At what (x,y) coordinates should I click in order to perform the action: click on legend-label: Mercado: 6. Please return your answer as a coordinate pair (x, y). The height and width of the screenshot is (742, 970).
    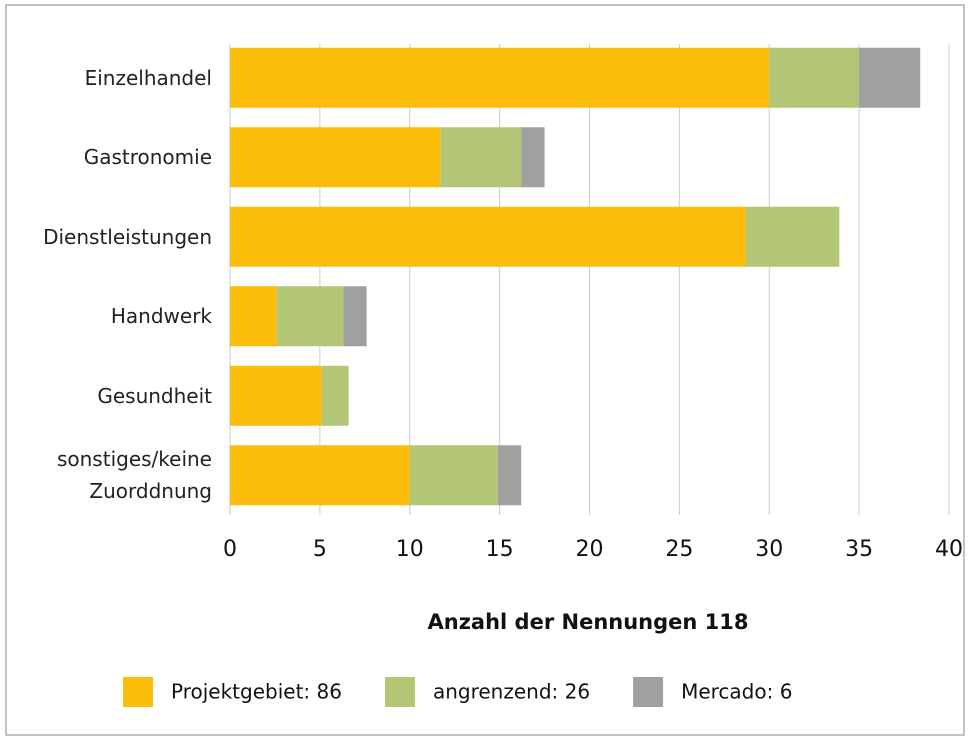
    Looking at the image, I should click on (736, 692).